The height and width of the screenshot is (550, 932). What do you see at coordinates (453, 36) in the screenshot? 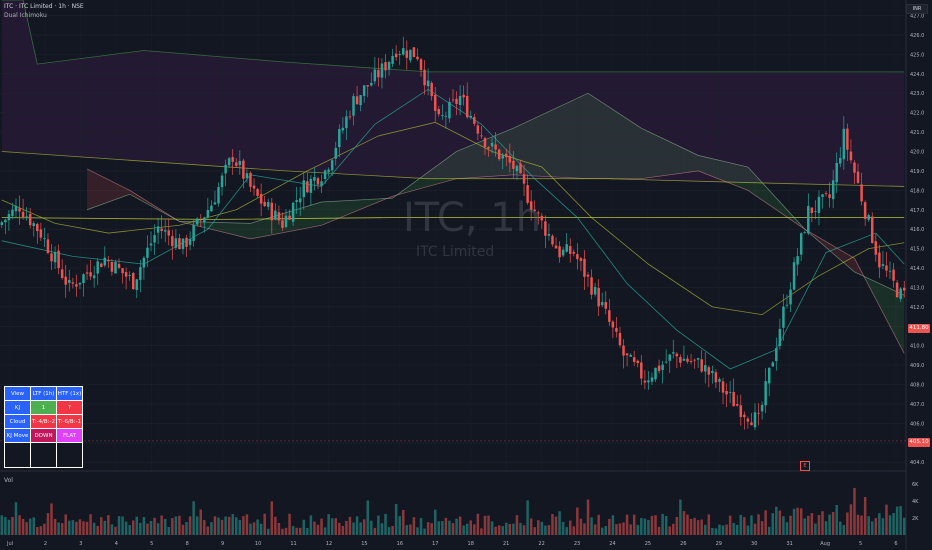
I see `htf-upper-line` at bounding box center [453, 36].